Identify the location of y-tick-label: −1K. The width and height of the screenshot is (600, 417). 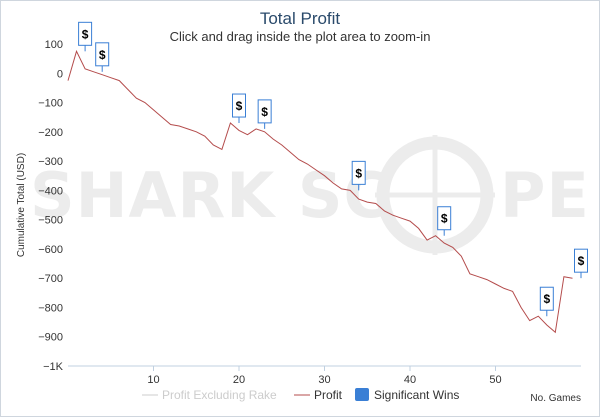
(53, 367).